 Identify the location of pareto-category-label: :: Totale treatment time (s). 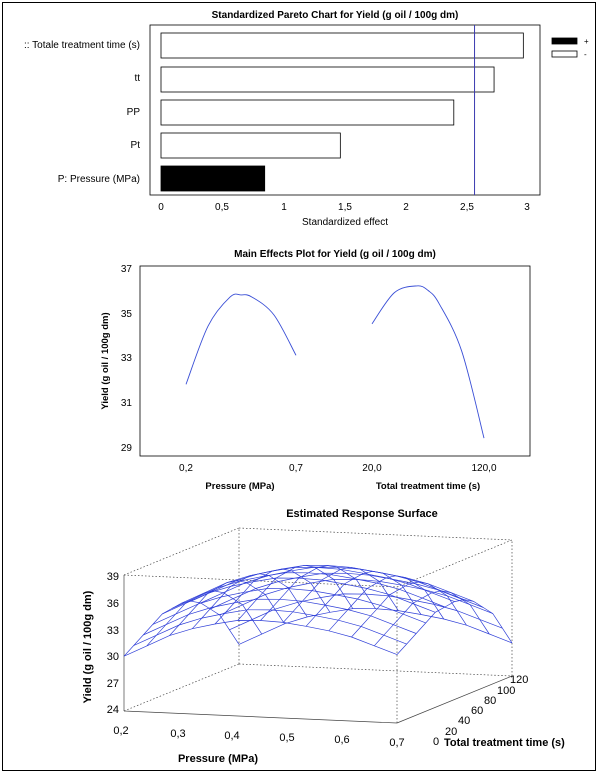
(82, 45).